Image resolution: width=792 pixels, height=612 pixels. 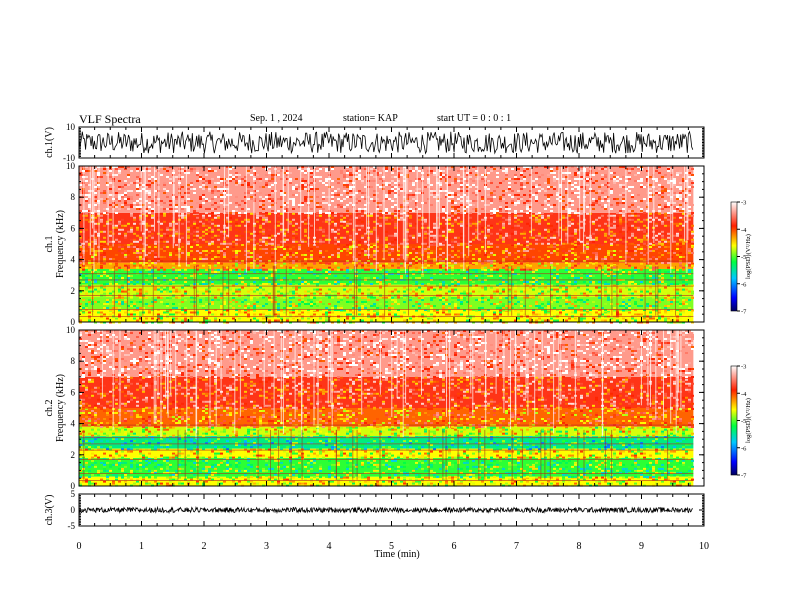 I want to click on x-tick-label: 5, so click(x=391, y=546).